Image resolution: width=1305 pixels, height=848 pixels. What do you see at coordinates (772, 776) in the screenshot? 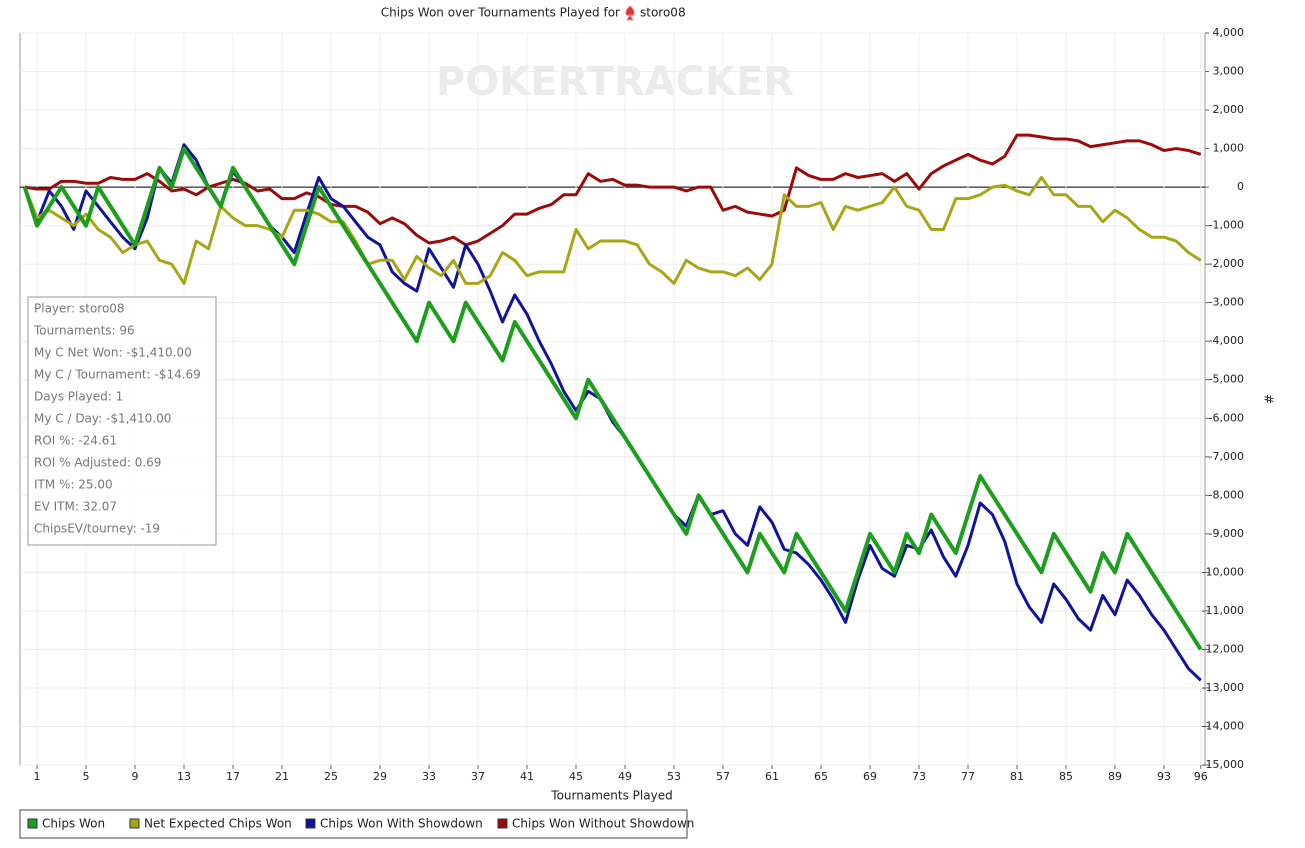
I see `x-tick-label: 61` at bounding box center [772, 776].